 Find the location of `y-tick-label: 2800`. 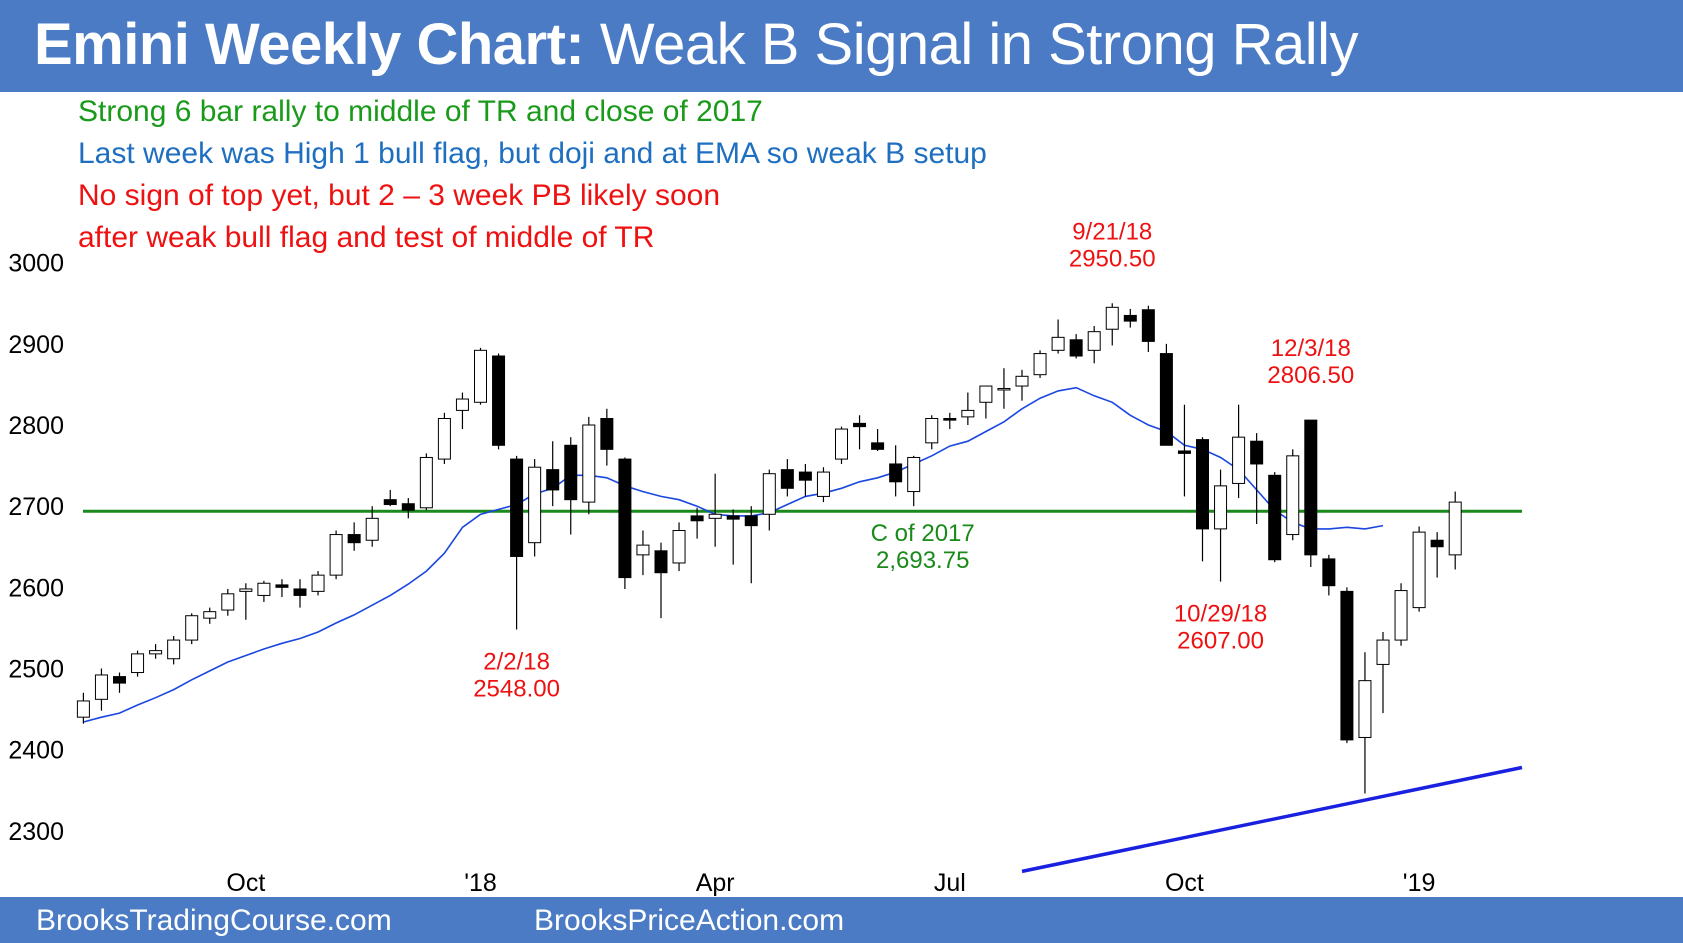

y-tick-label: 2800 is located at coordinates (36, 426).